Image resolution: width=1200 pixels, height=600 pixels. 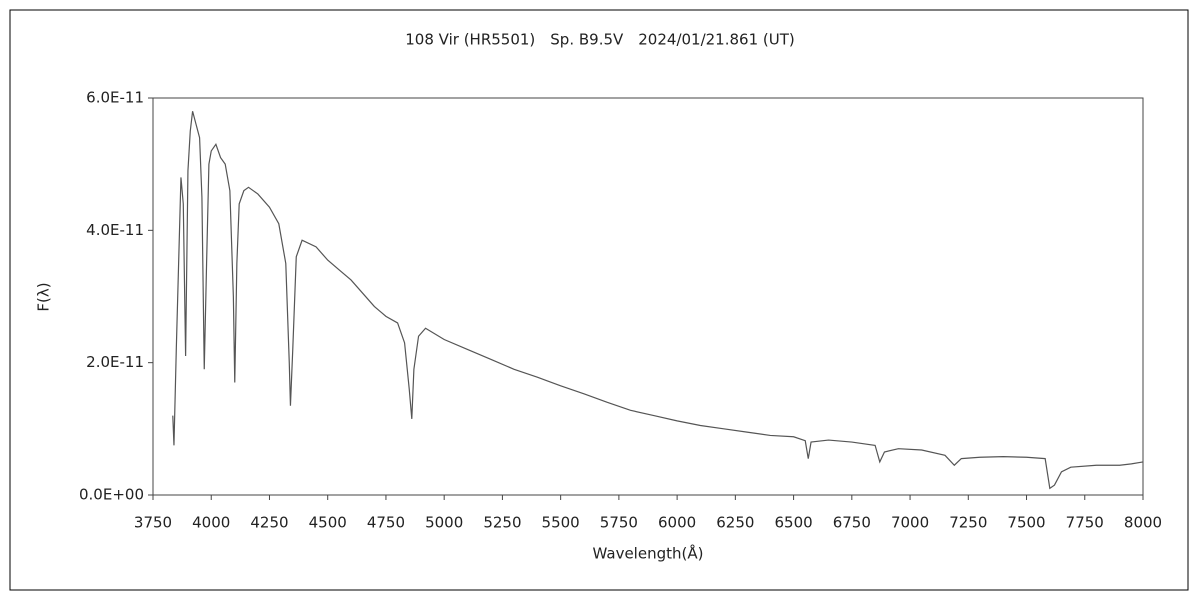 What do you see at coordinates (1026, 523) in the screenshot?
I see `x-tick-label: 7500` at bounding box center [1026, 523].